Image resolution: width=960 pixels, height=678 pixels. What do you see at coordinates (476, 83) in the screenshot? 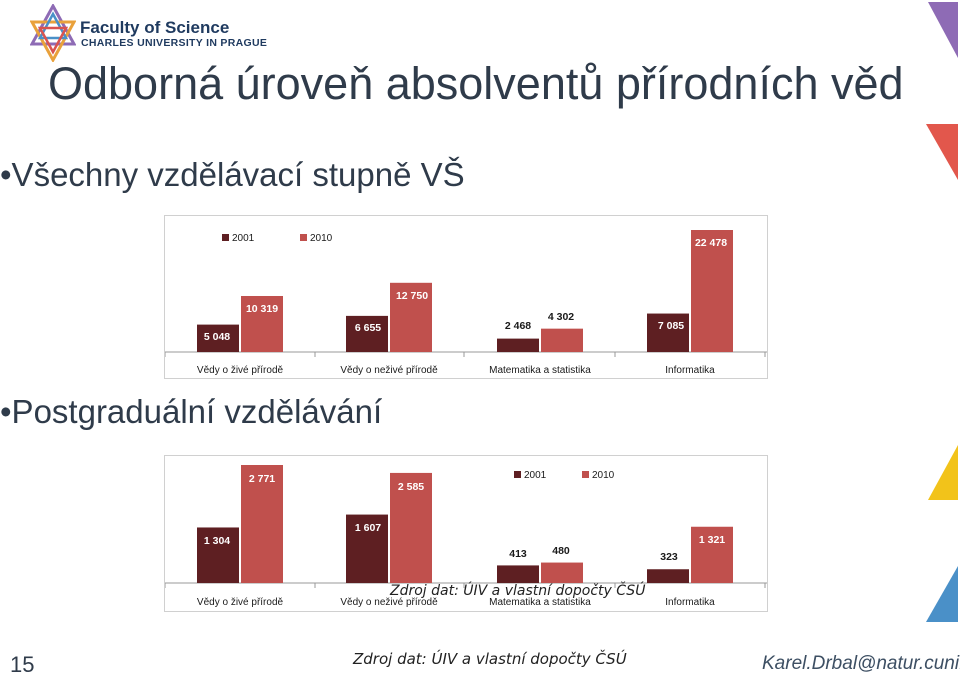
I see `page-title: Odborná úroveň absolventů přírodních věd` at bounding box center [476, 83].